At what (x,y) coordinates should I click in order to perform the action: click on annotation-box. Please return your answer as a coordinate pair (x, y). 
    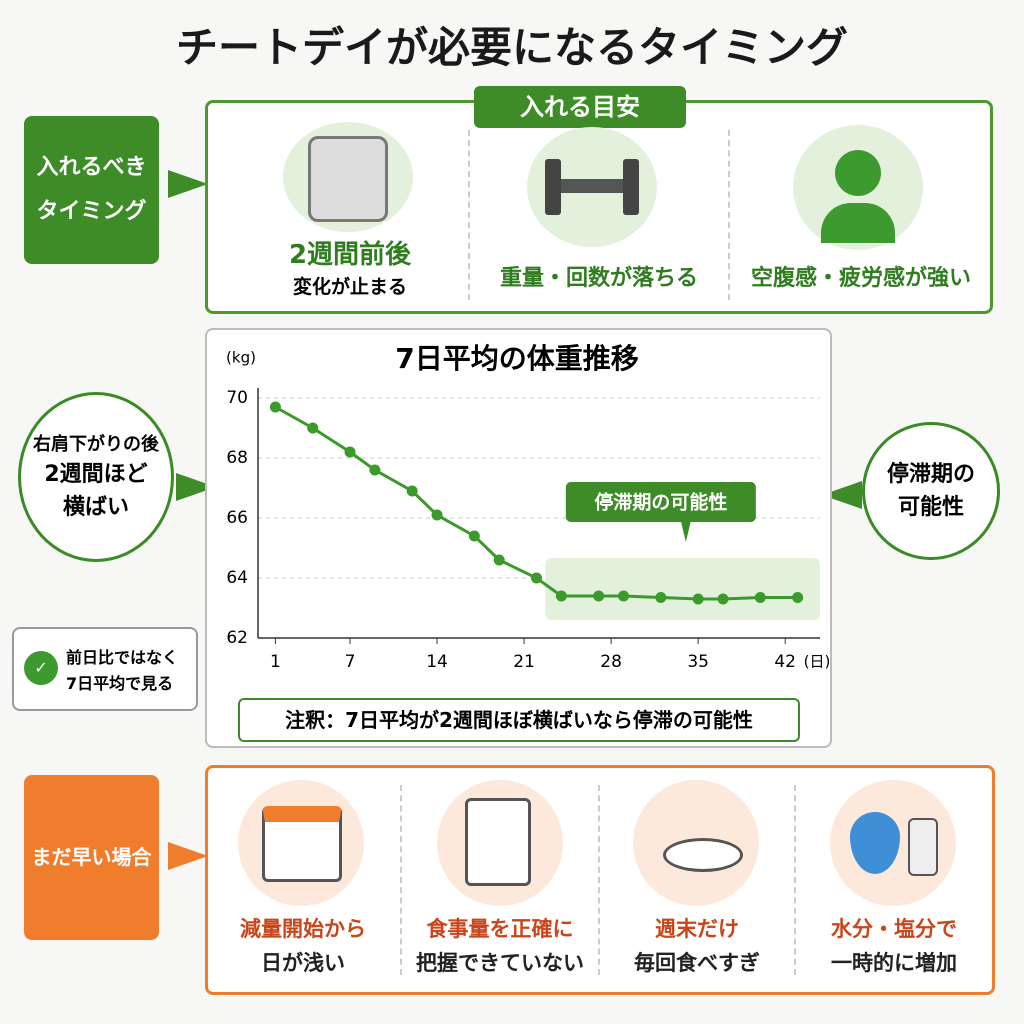
    Looking at the image, I should click on (660, 502).